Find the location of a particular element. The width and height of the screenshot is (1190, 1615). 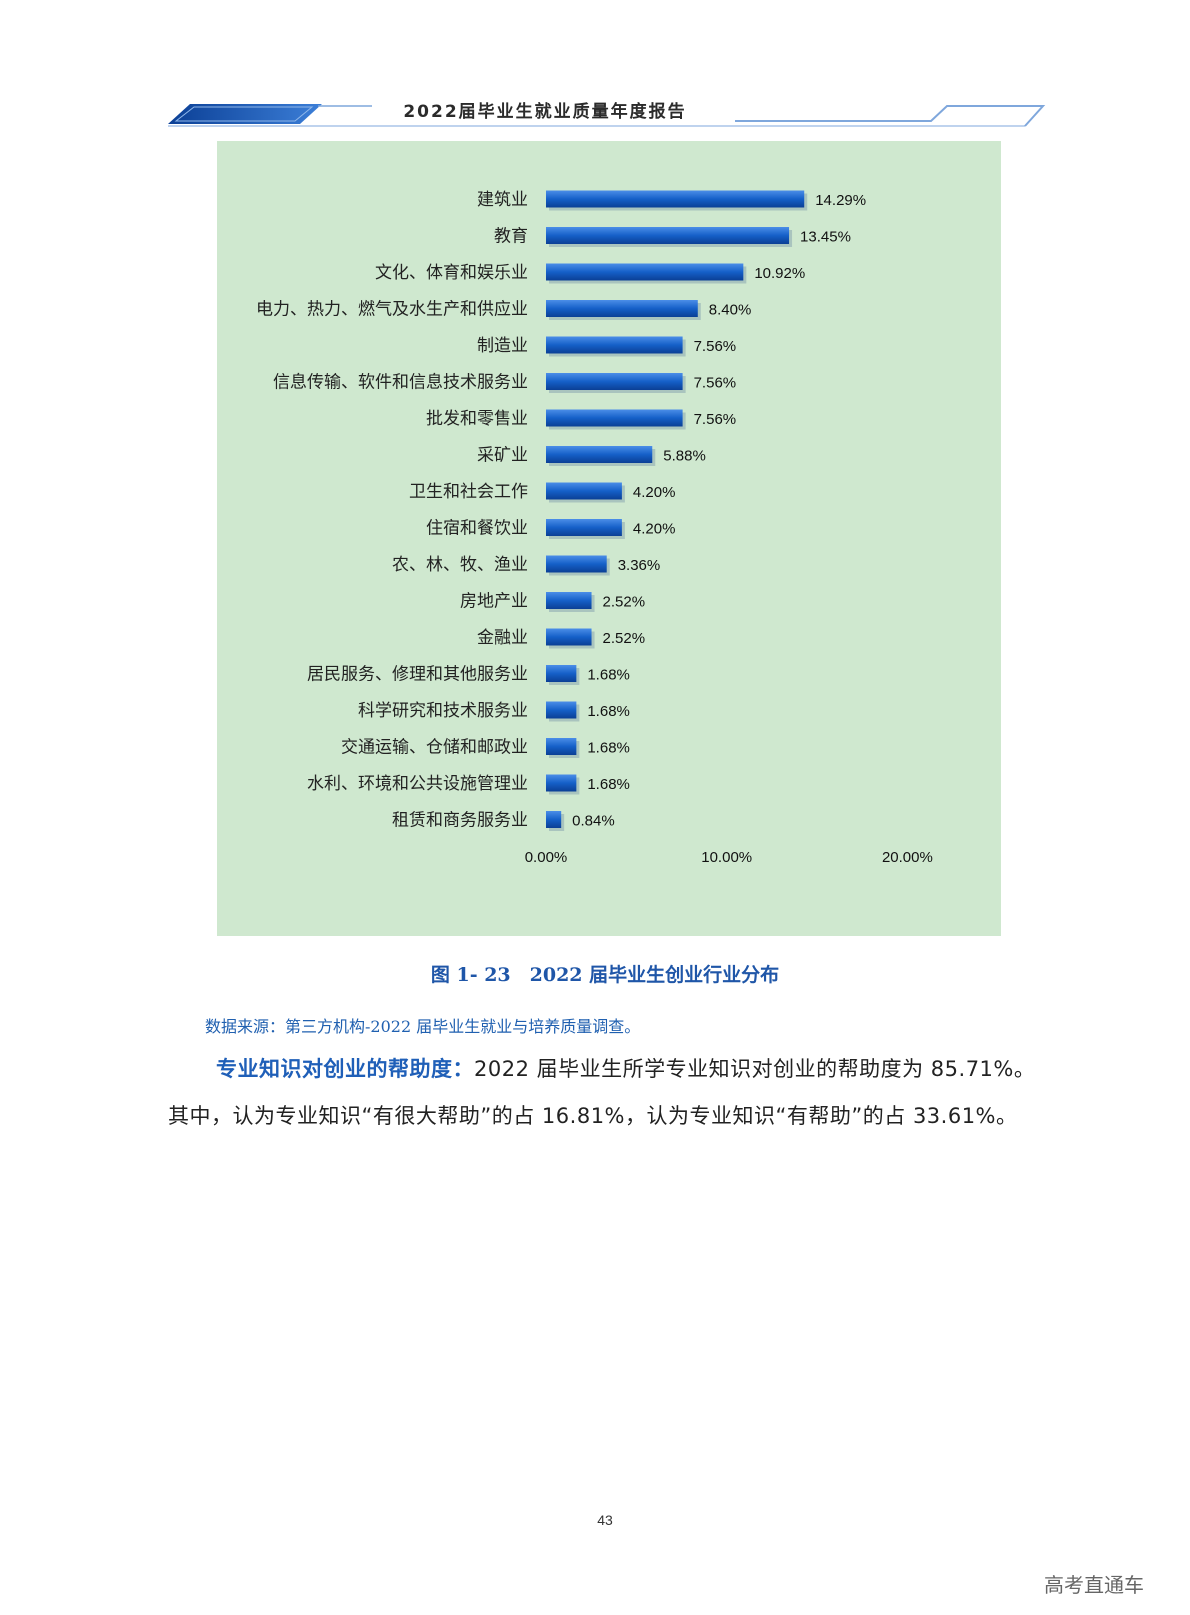

page-header: 2022届毕业生就业质量年度报告 is located at coordinates (595, 70).